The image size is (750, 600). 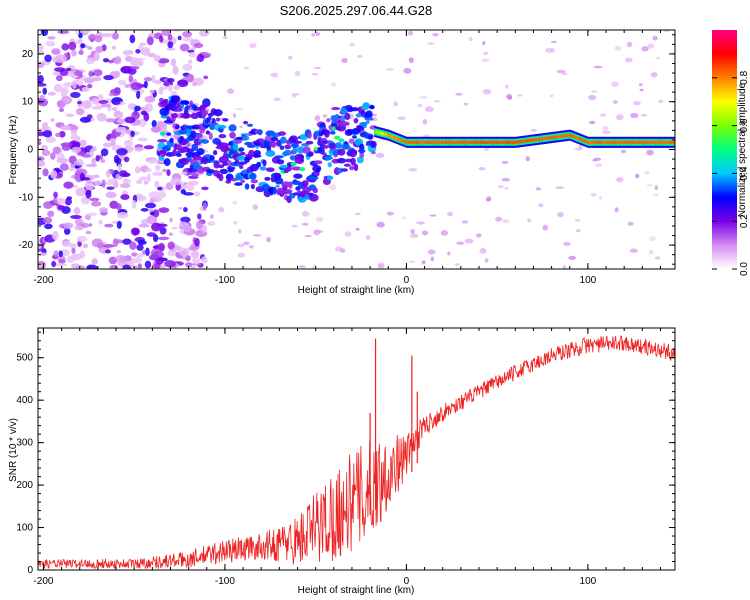 I want to click on y-tick-label: -20, so click(x=26, y=245).